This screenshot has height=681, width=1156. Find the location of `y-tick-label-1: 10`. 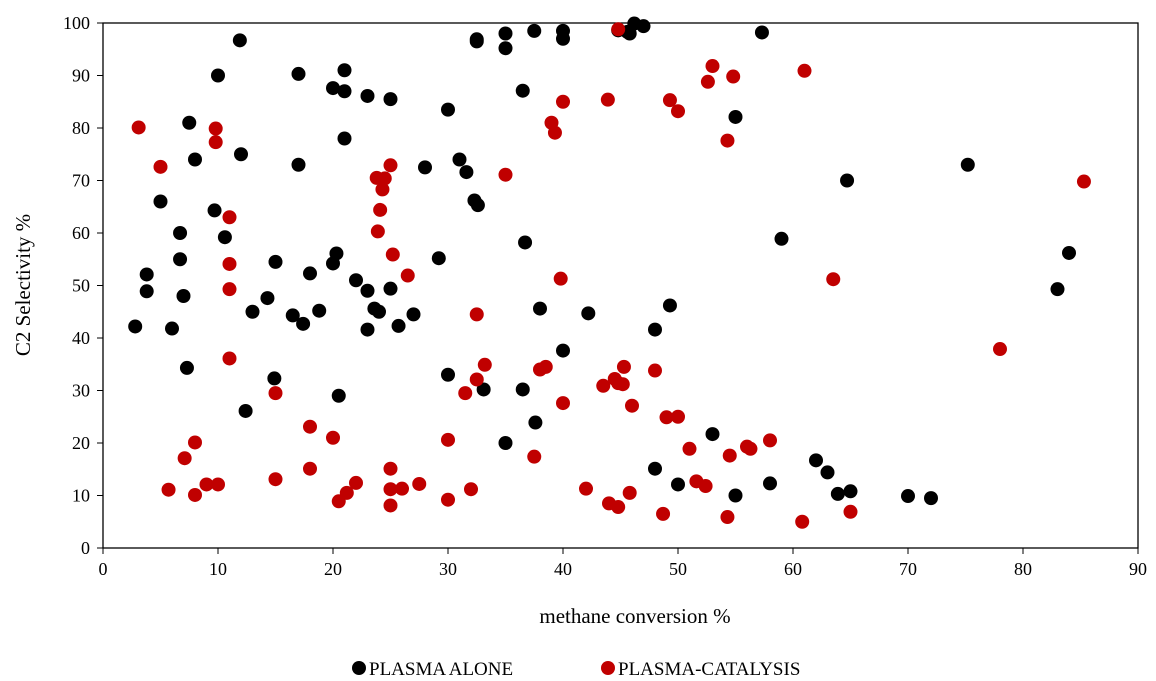

y-tick-label-1: 10 is located at coordinates (81, 496).